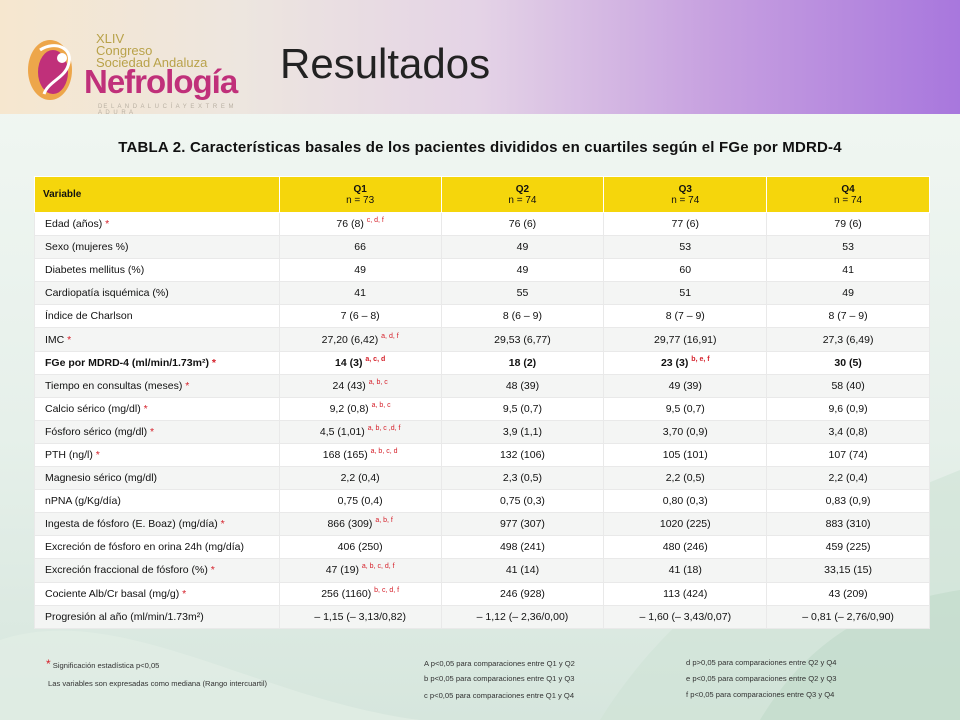 The image size is (960, 720). What do you see at coordinates (848, 385) in the screenshot?
I see `value-cell-q4: 58 (40)` at bounding box center [848, 385].